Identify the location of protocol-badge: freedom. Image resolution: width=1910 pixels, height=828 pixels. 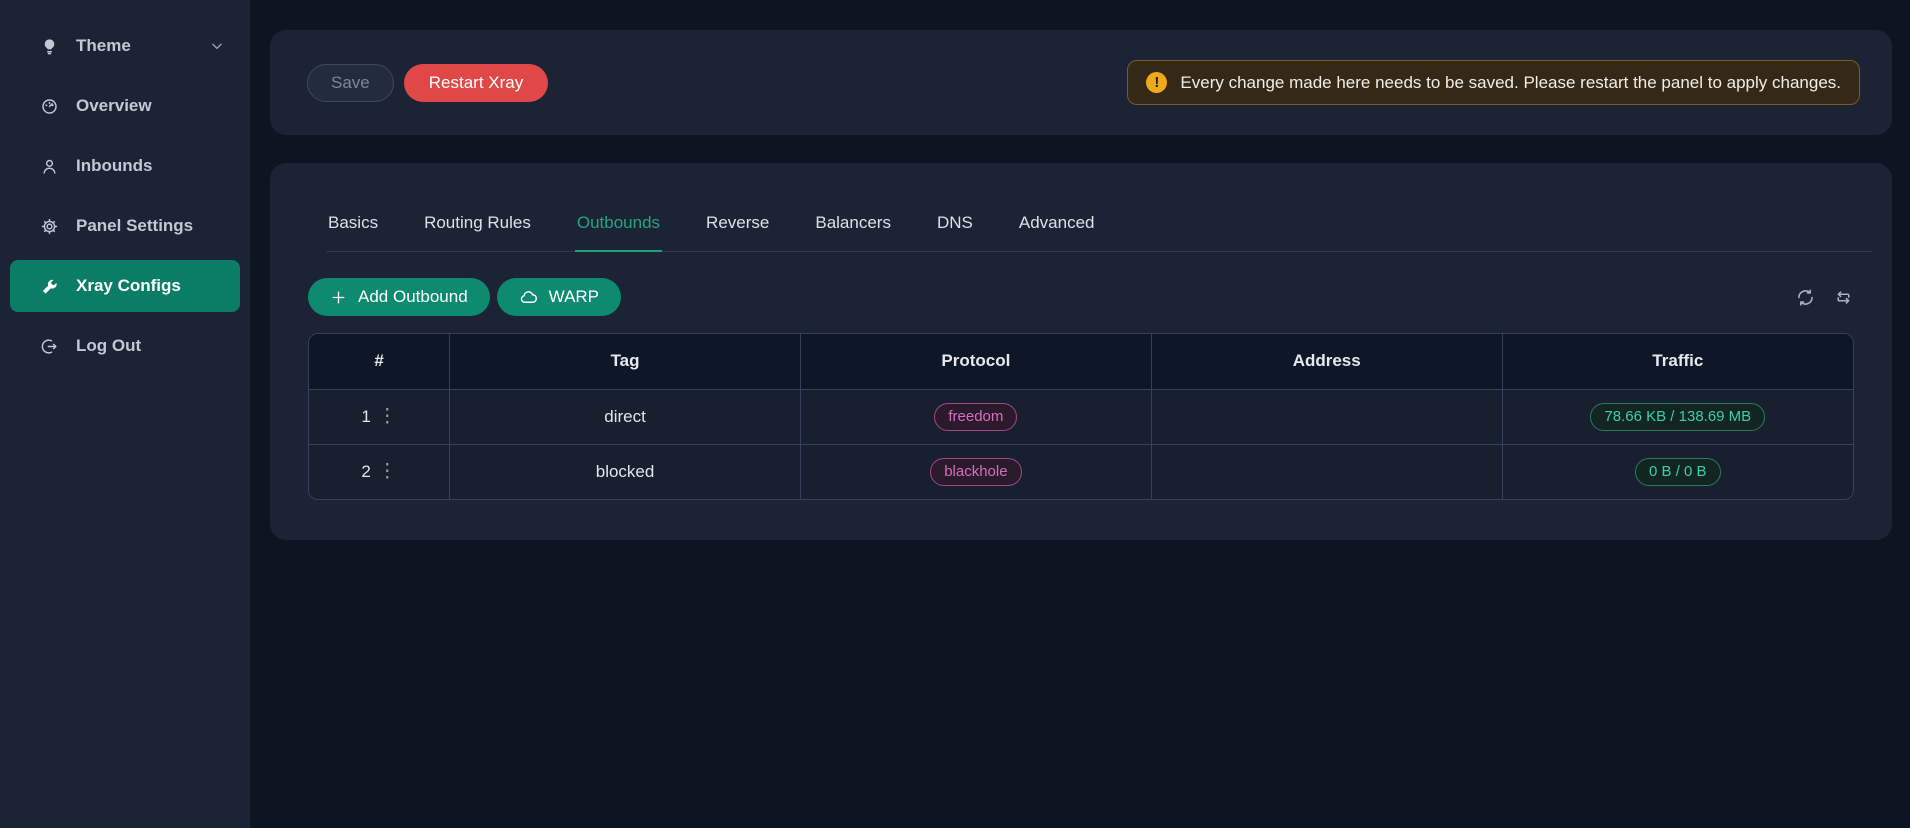
(976, 416).